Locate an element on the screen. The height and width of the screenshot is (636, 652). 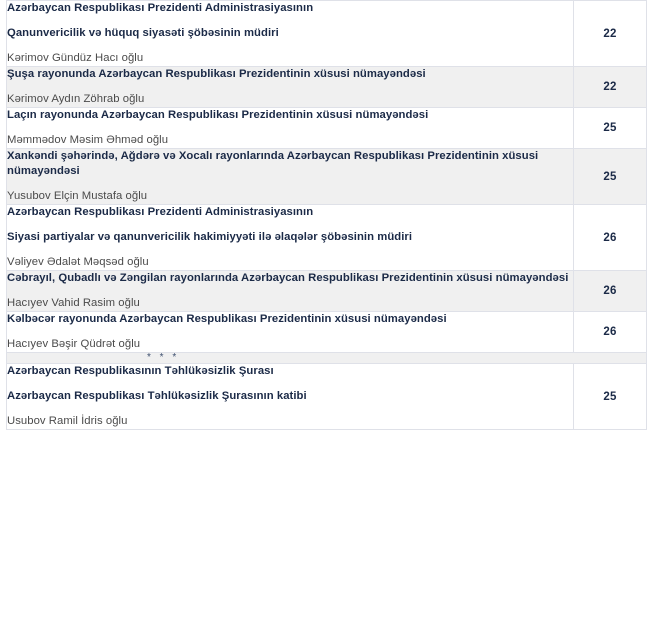
person-name: Kərimov Gündüz Hacı oğlu is located at coordinates (75, 58).